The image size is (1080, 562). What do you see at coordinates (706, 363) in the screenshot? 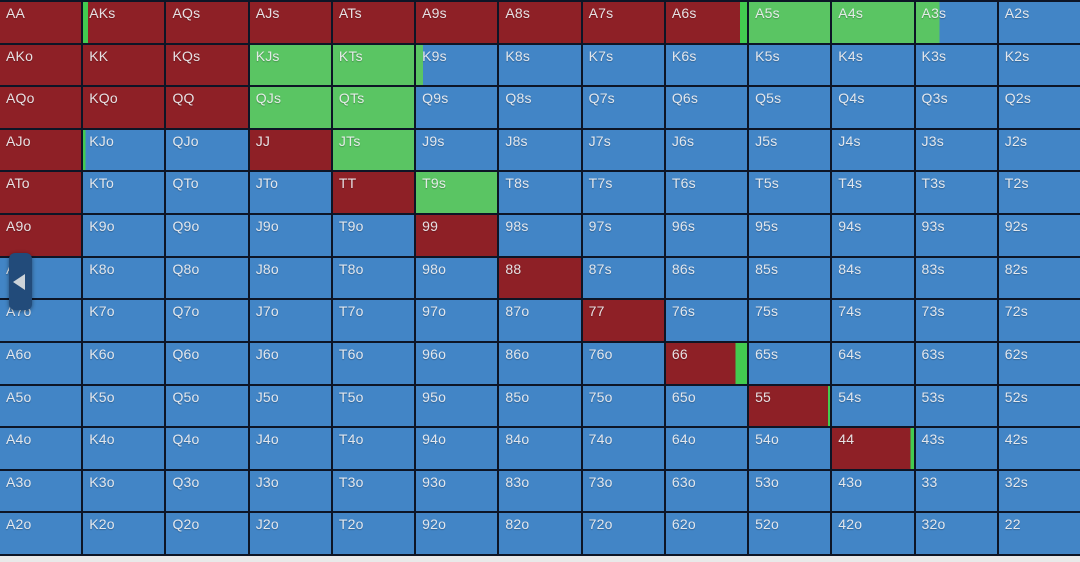
I see `cell-66: 66` at bounding box center [706, 363].